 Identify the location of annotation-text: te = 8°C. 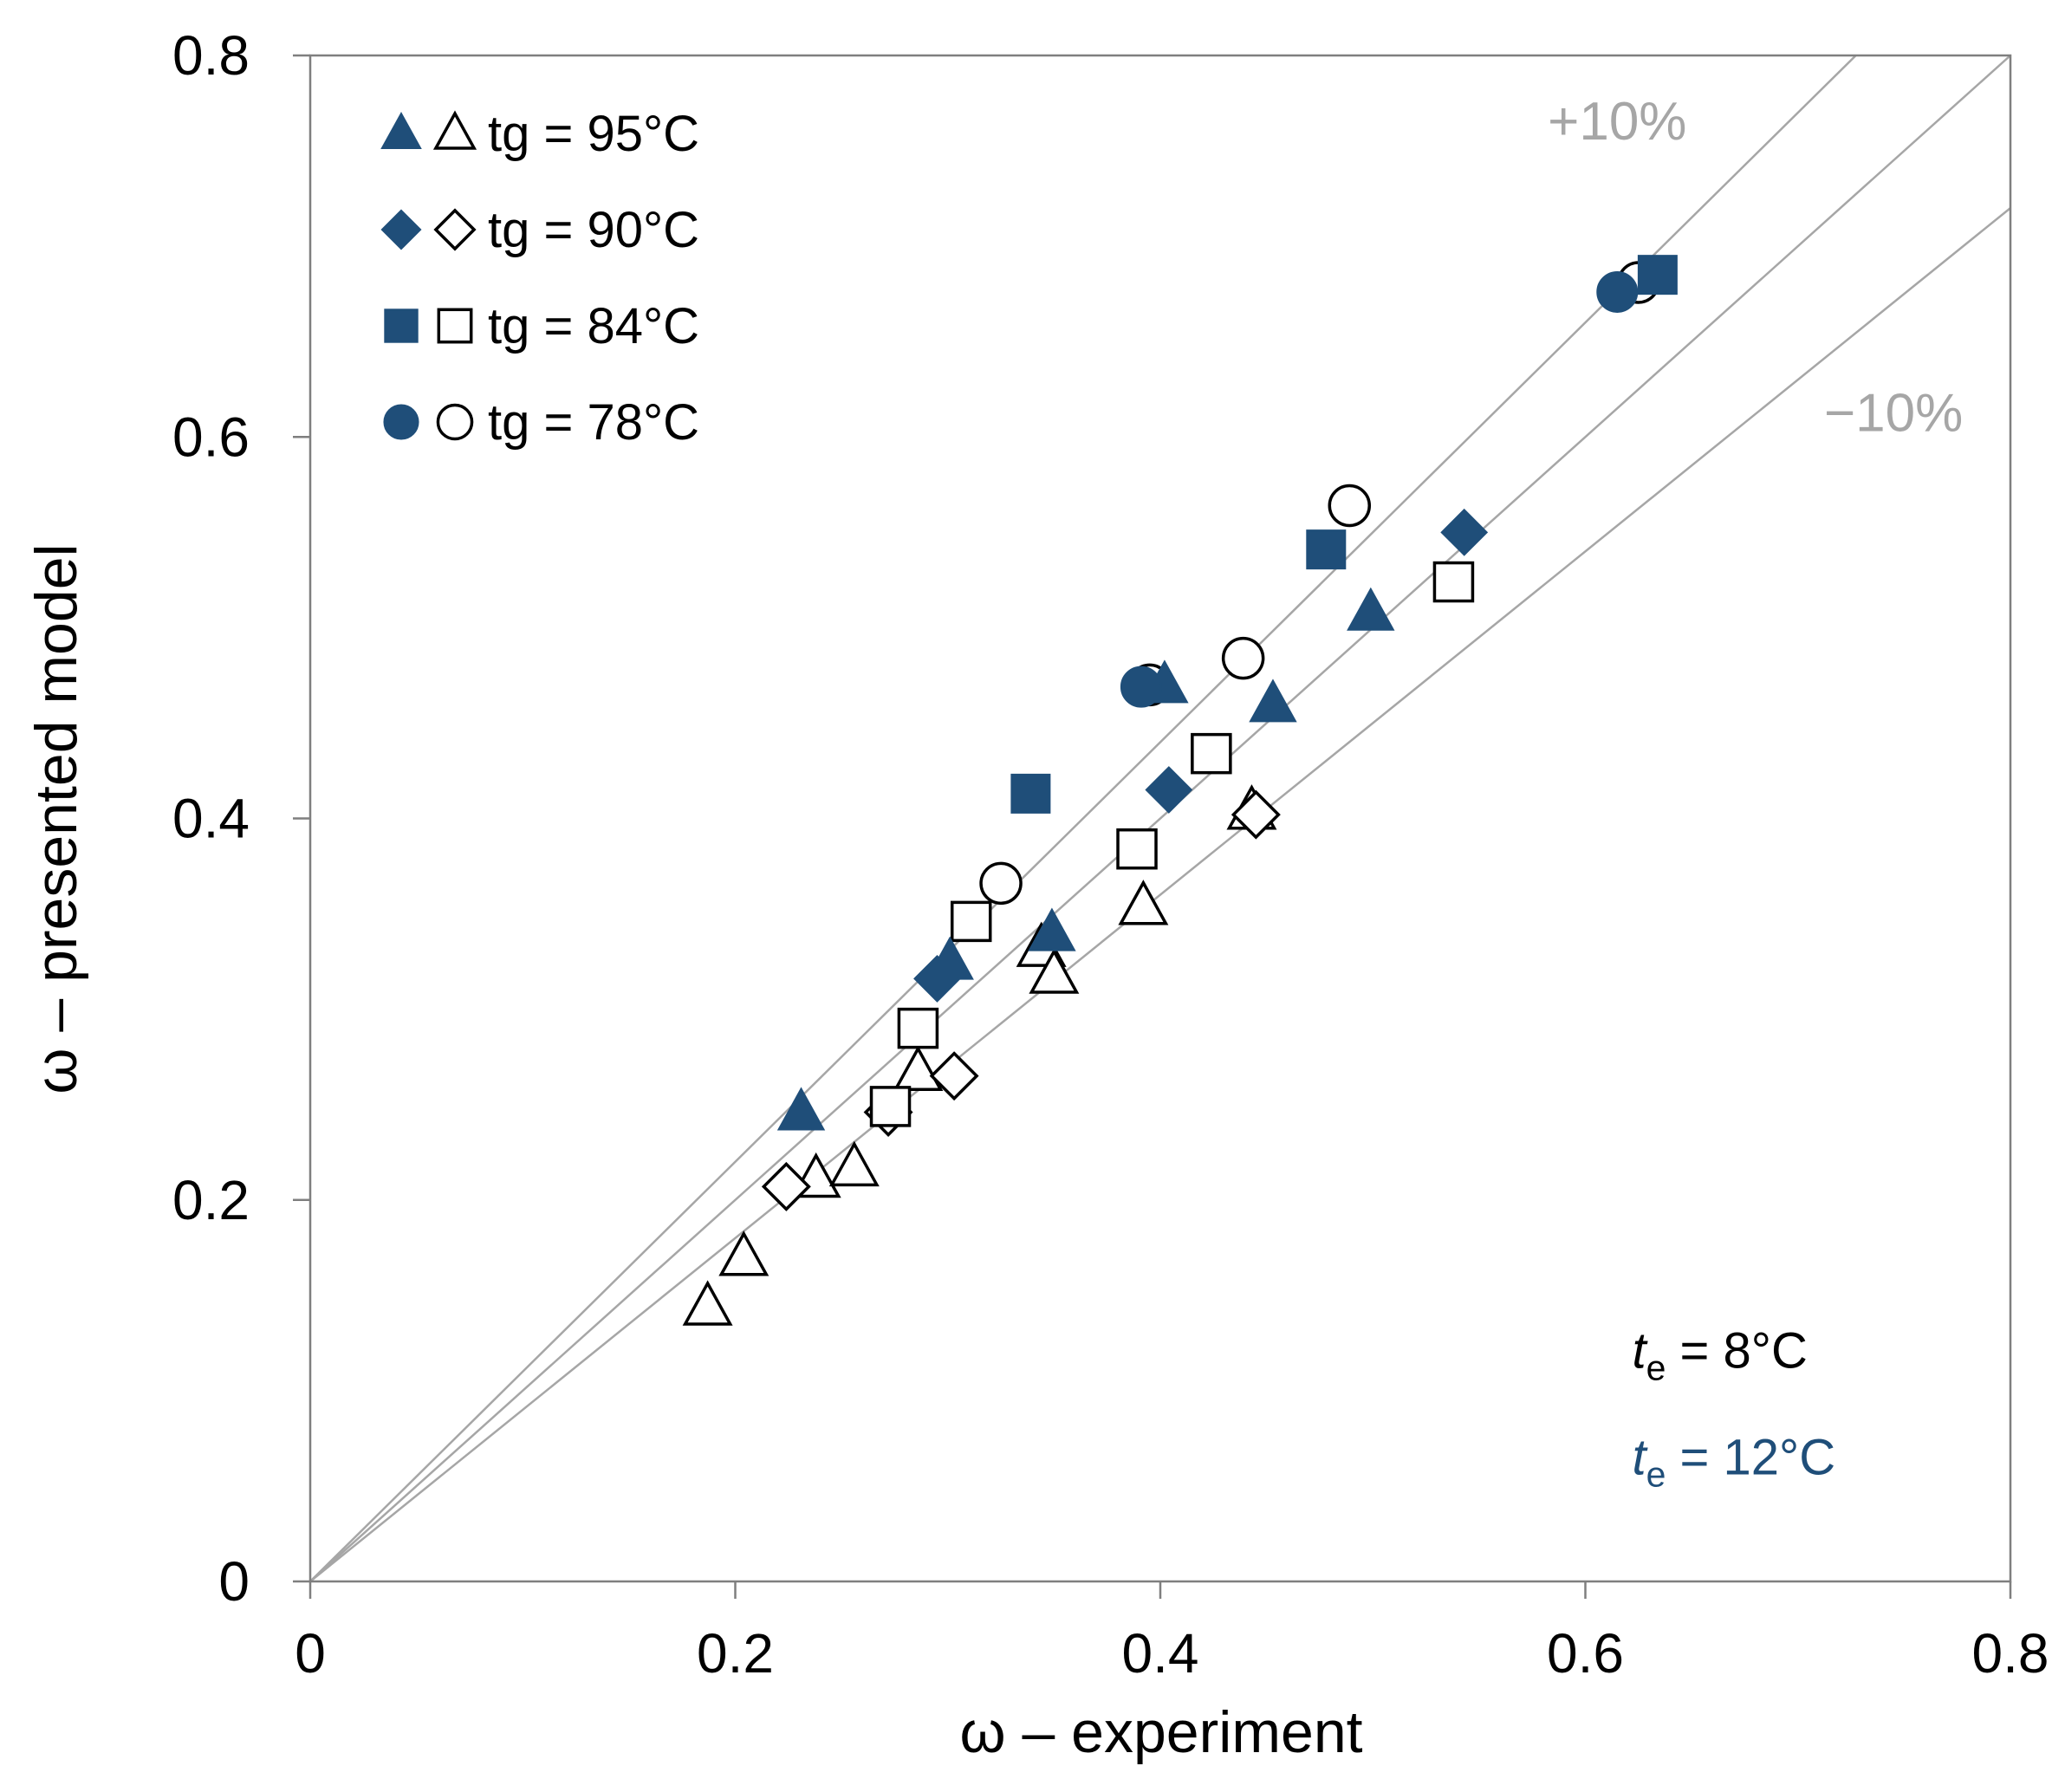
(1719, 1354).